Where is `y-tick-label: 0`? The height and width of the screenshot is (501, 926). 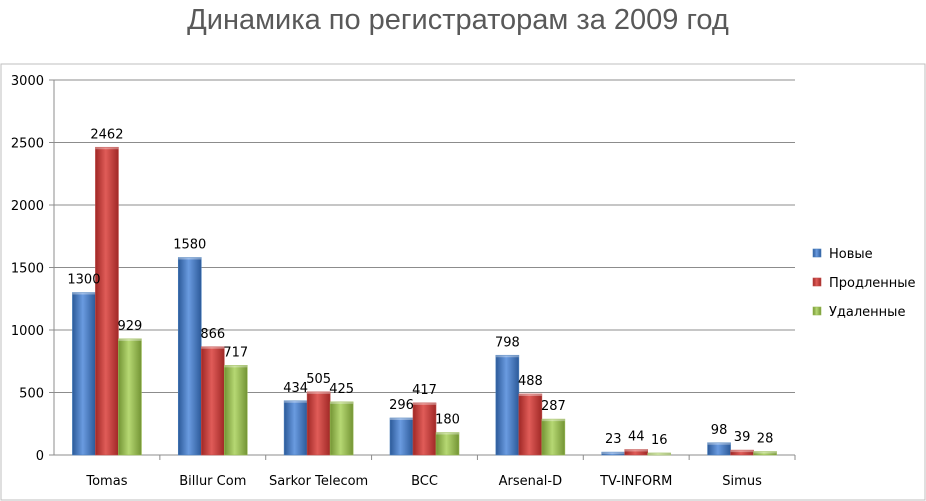 y-tick-label: 0 is located at coordinates (40, 456).